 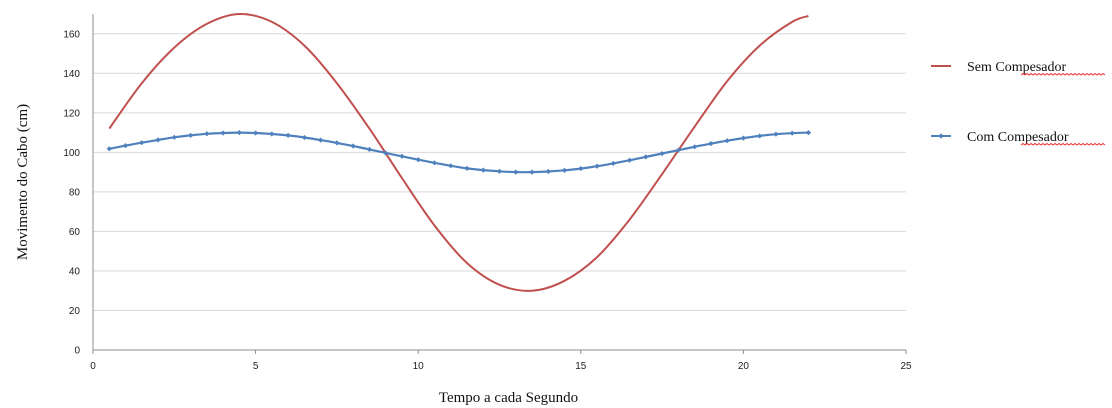 I want to click on y-tick-label: 120, so click(x=71, y=113).